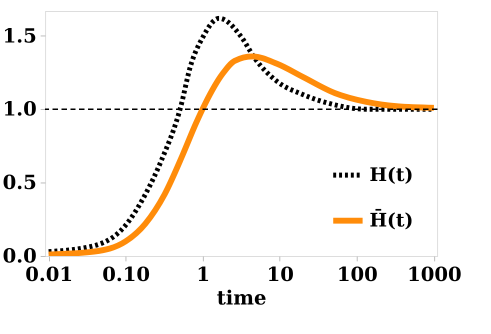 This screenshot has width=491, height=334. Describe the element at coordinates (434, 274) in the screenshot. I see `x-tick-label: 1000` at that location.